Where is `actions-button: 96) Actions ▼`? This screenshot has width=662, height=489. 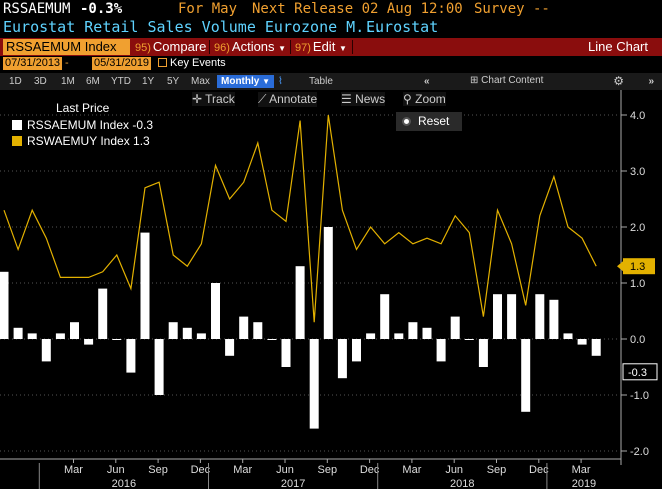
actions-button: 96) Actions ▼ is located at coordinates (250, 47).